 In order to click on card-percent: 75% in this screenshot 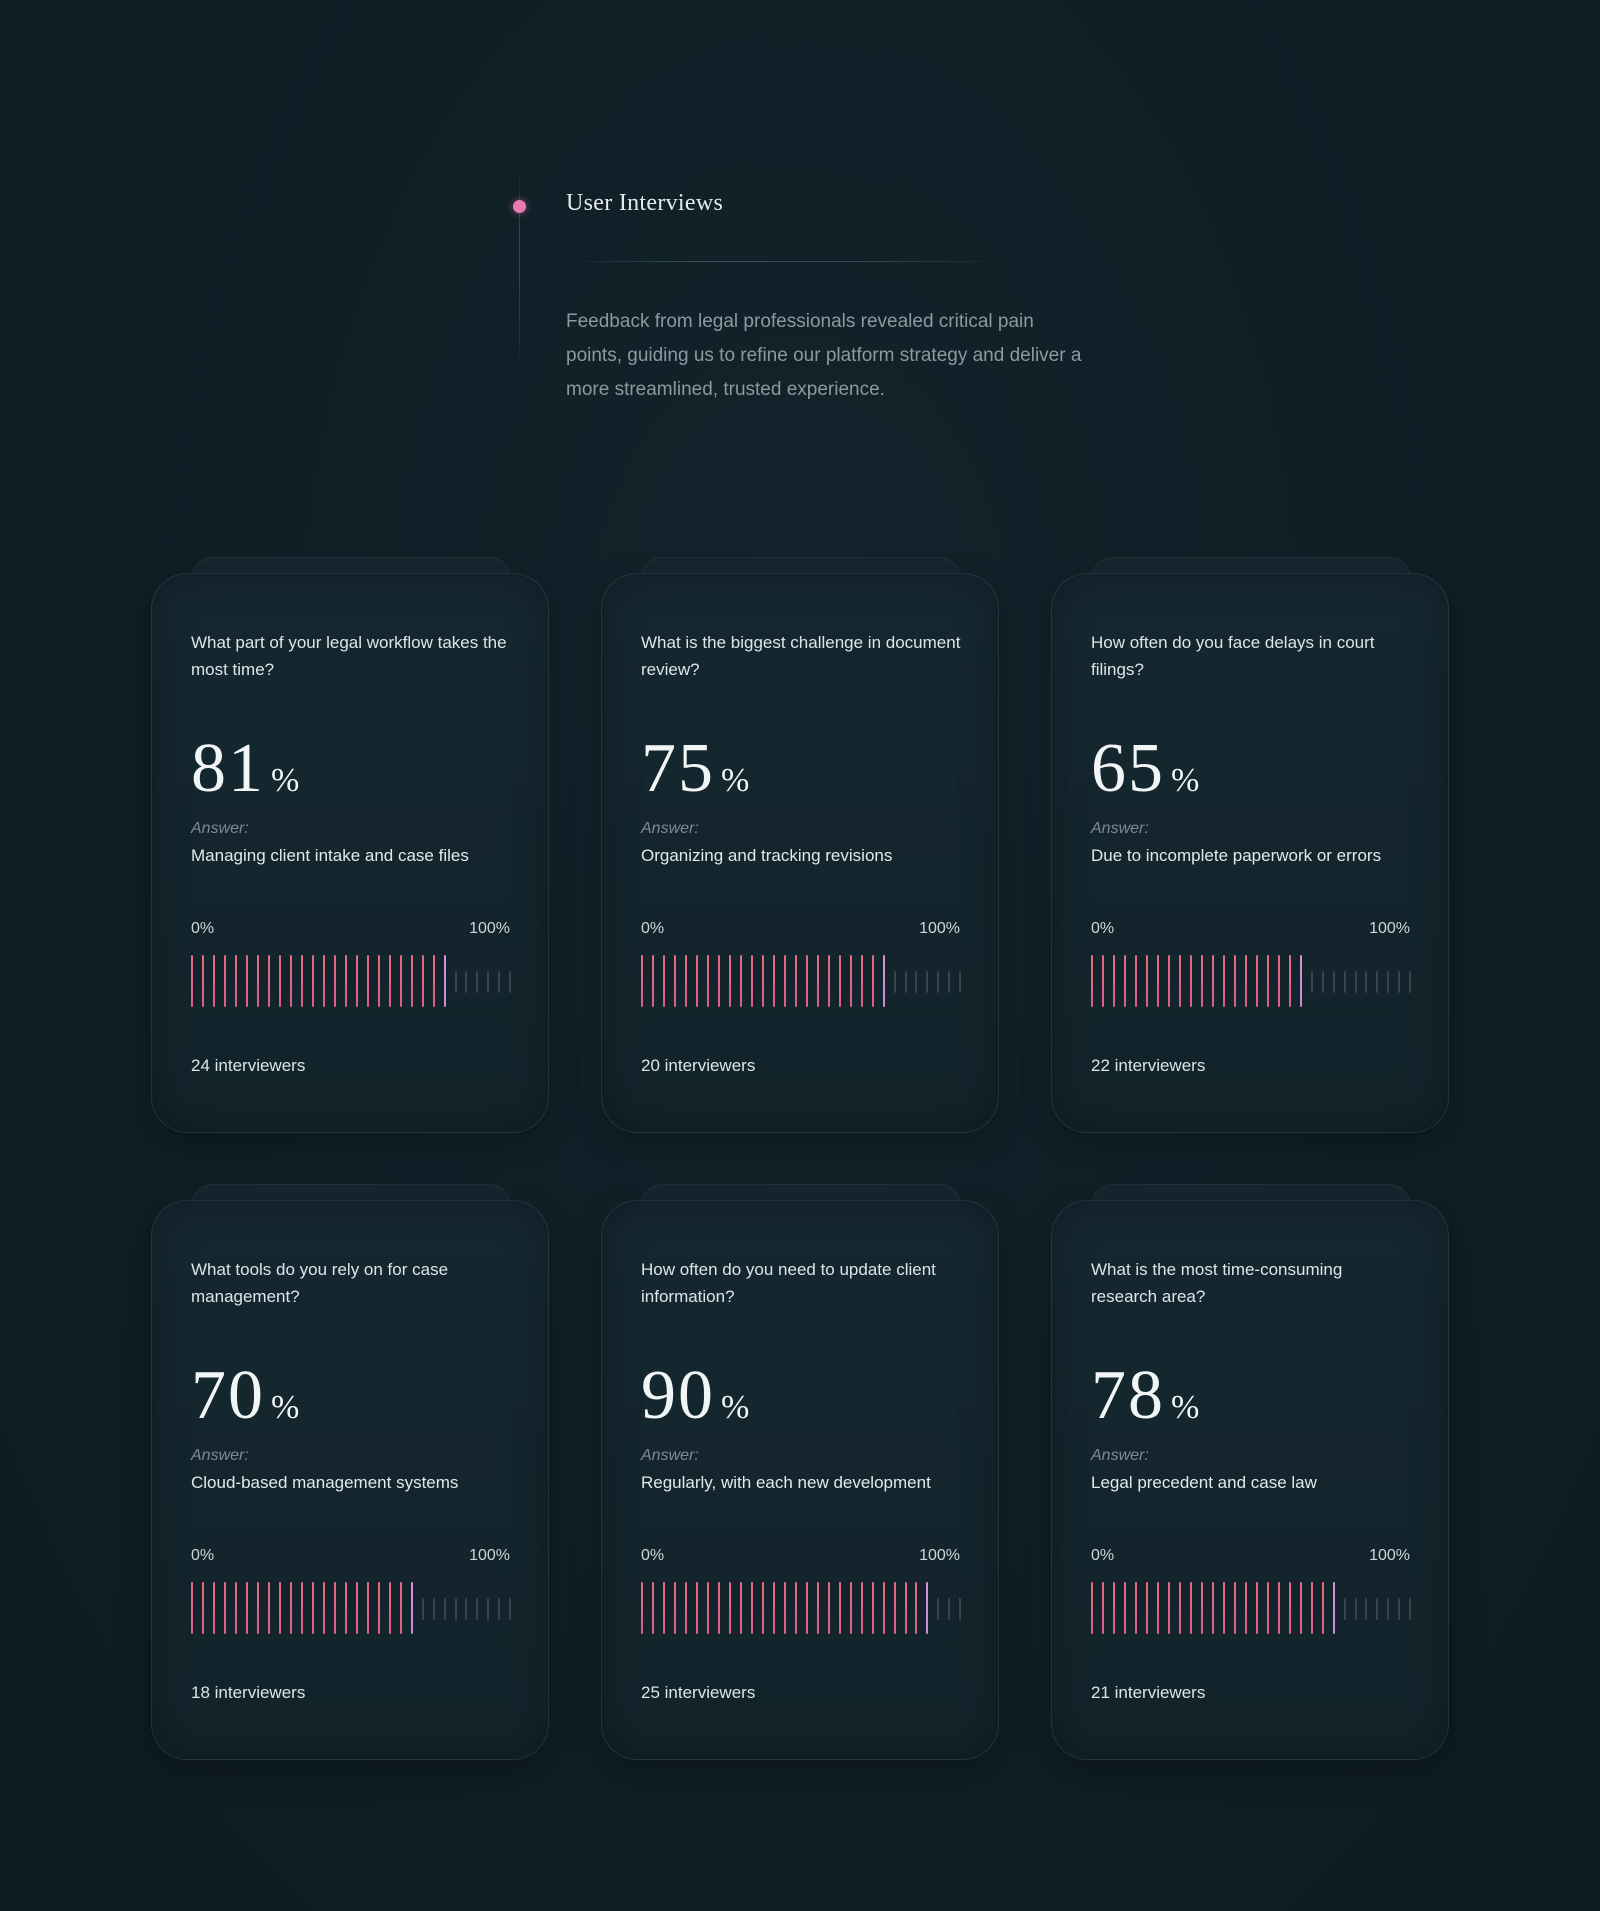, I will do `click(695, 769)`.